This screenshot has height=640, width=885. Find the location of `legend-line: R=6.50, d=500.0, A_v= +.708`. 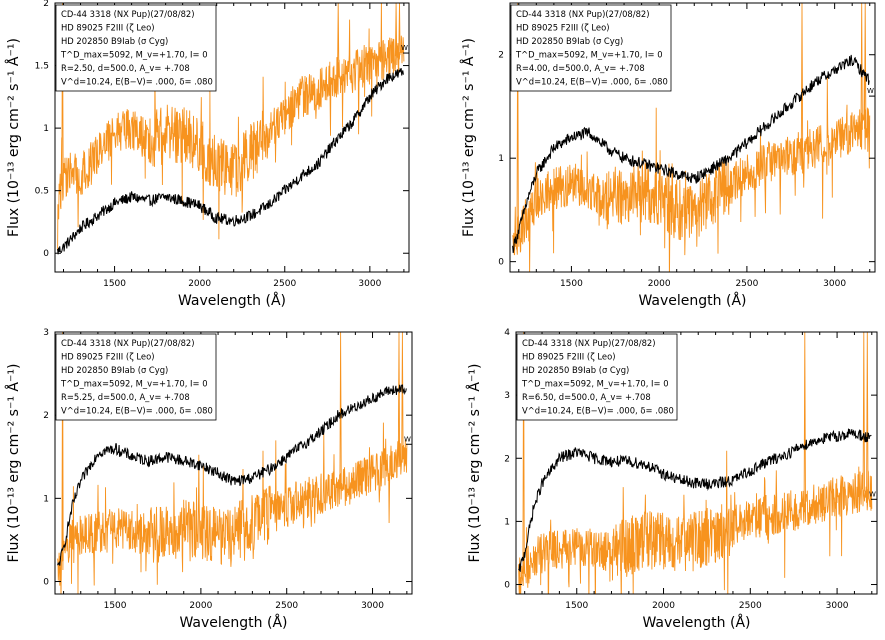

legend-line: R=6.50, d=500.0, A_v= +.708 is located at coordinates (586, 397).